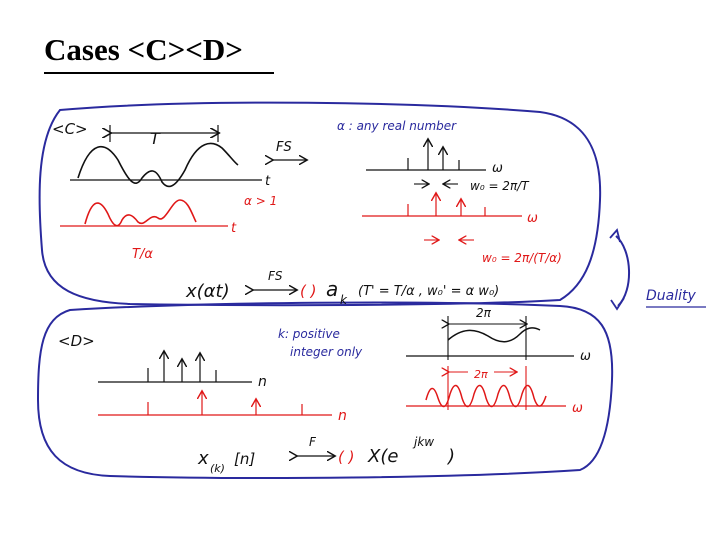 Image resolution: width=720 pixels, height=540 pixels. Describe the element at coordinates (140, 213) in the screenshot. I see `scaled-signal-curve` at that location.